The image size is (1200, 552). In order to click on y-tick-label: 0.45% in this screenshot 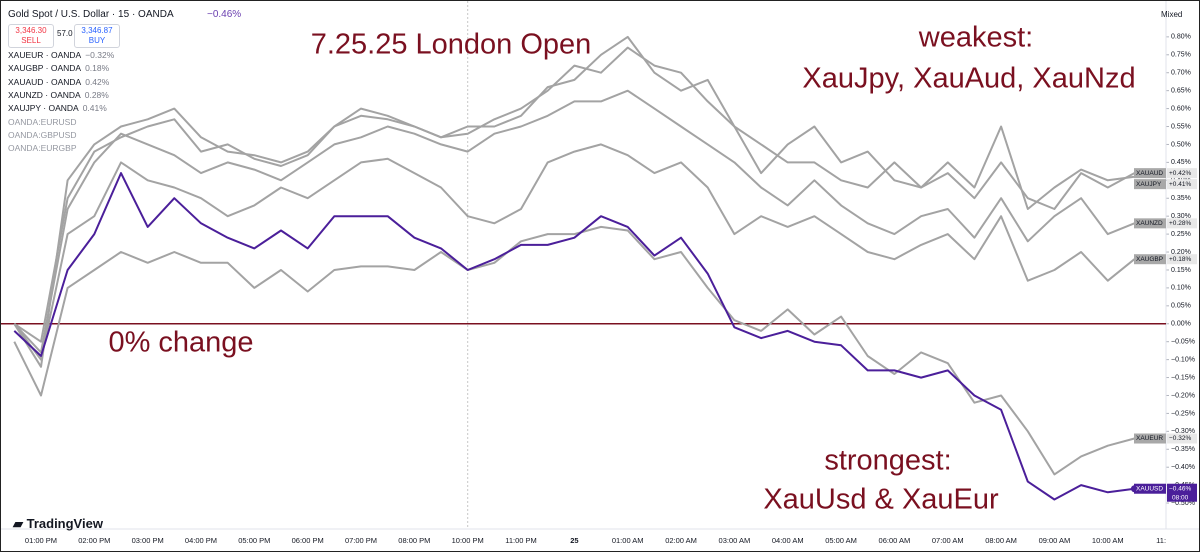, I will do `click(1181, 162)`.